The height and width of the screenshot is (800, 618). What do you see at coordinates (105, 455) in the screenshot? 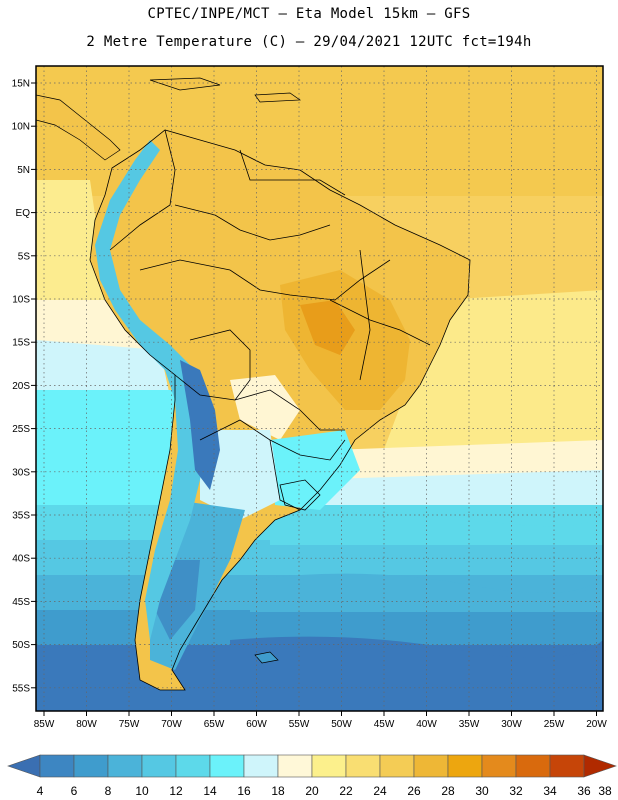
I see `field-pacific-cyan` at bounding box center [105, 455].